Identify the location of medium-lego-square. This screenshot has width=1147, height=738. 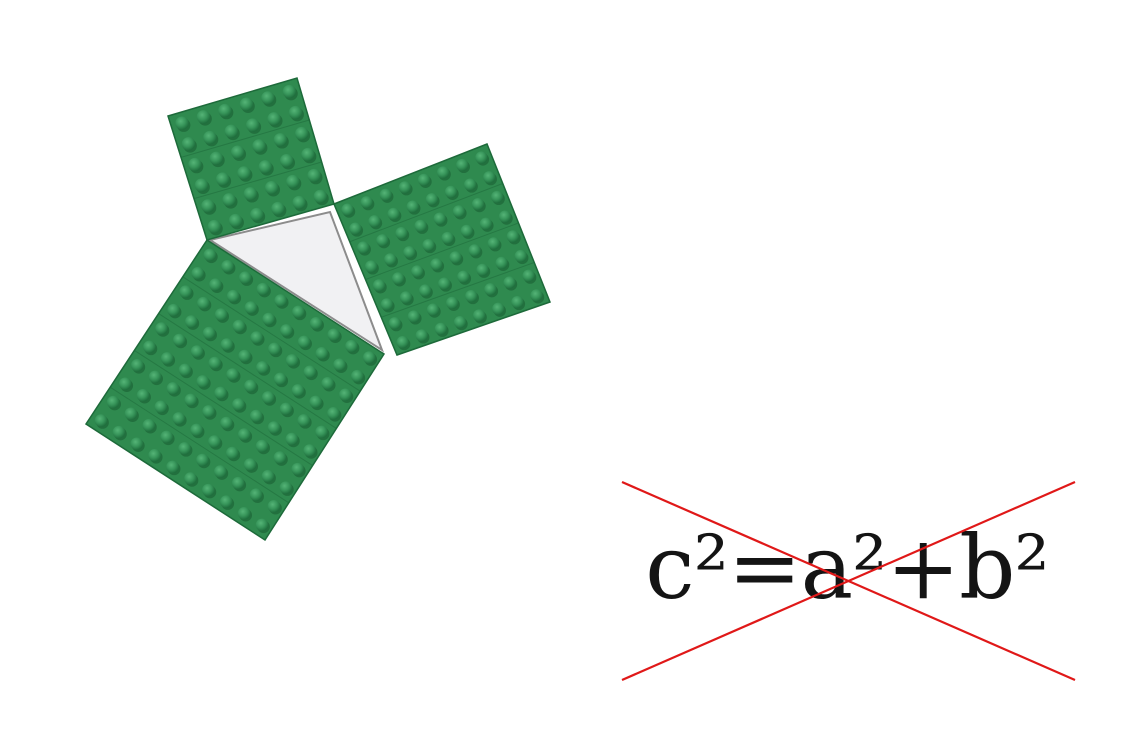
(442, 249).